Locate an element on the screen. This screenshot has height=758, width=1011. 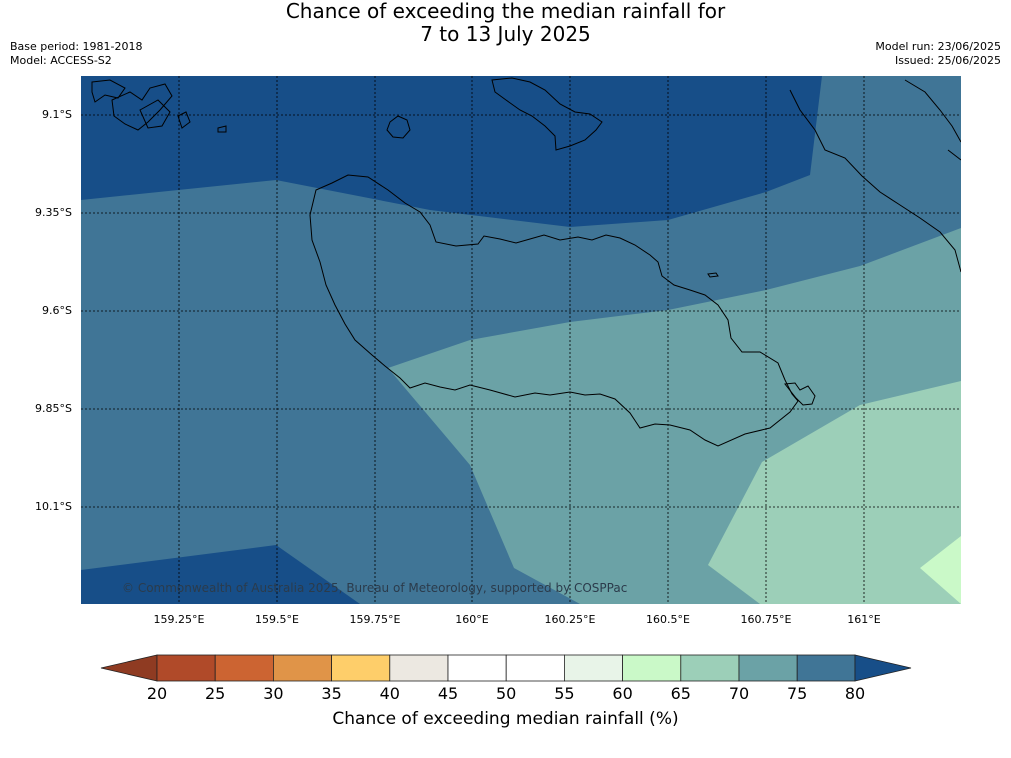
meta-left: Base period: 1981-2018 Model: ACCESS-S2 is located at coordinates (76, 54).